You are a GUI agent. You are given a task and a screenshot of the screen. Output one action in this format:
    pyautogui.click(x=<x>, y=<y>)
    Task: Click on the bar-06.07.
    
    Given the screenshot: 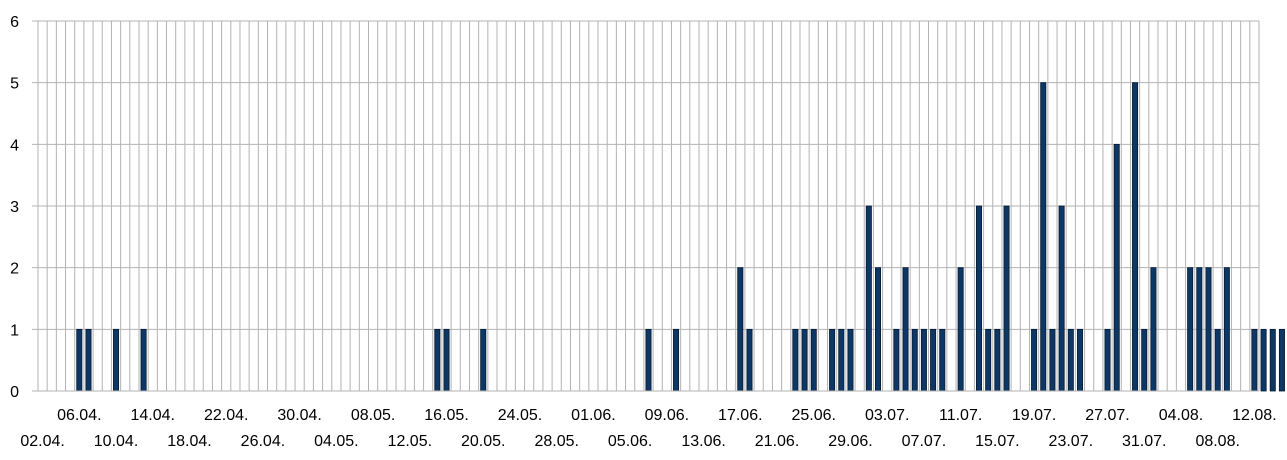 What is the action you would take?
    pyautogui.click(x=914, y=360)
    